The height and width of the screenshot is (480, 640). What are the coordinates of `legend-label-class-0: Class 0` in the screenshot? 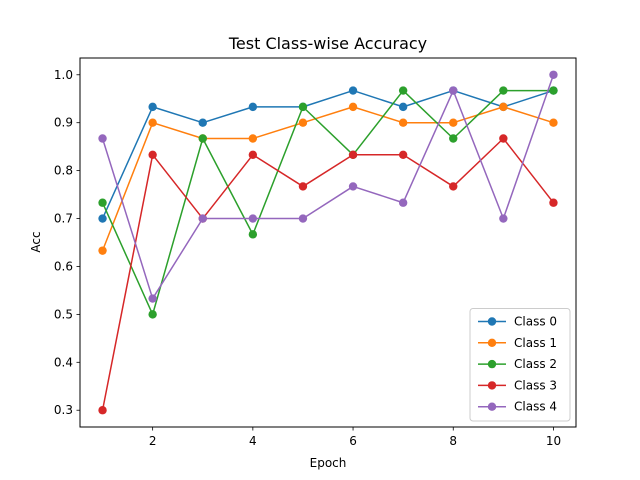 It's located at (535, 322).